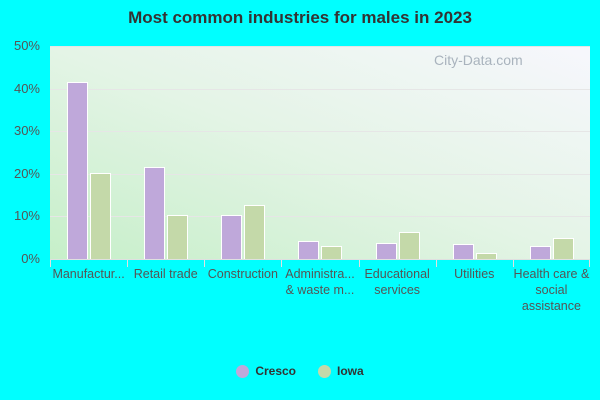  I want to click on legend-label: Cresco, so click(275, 371).